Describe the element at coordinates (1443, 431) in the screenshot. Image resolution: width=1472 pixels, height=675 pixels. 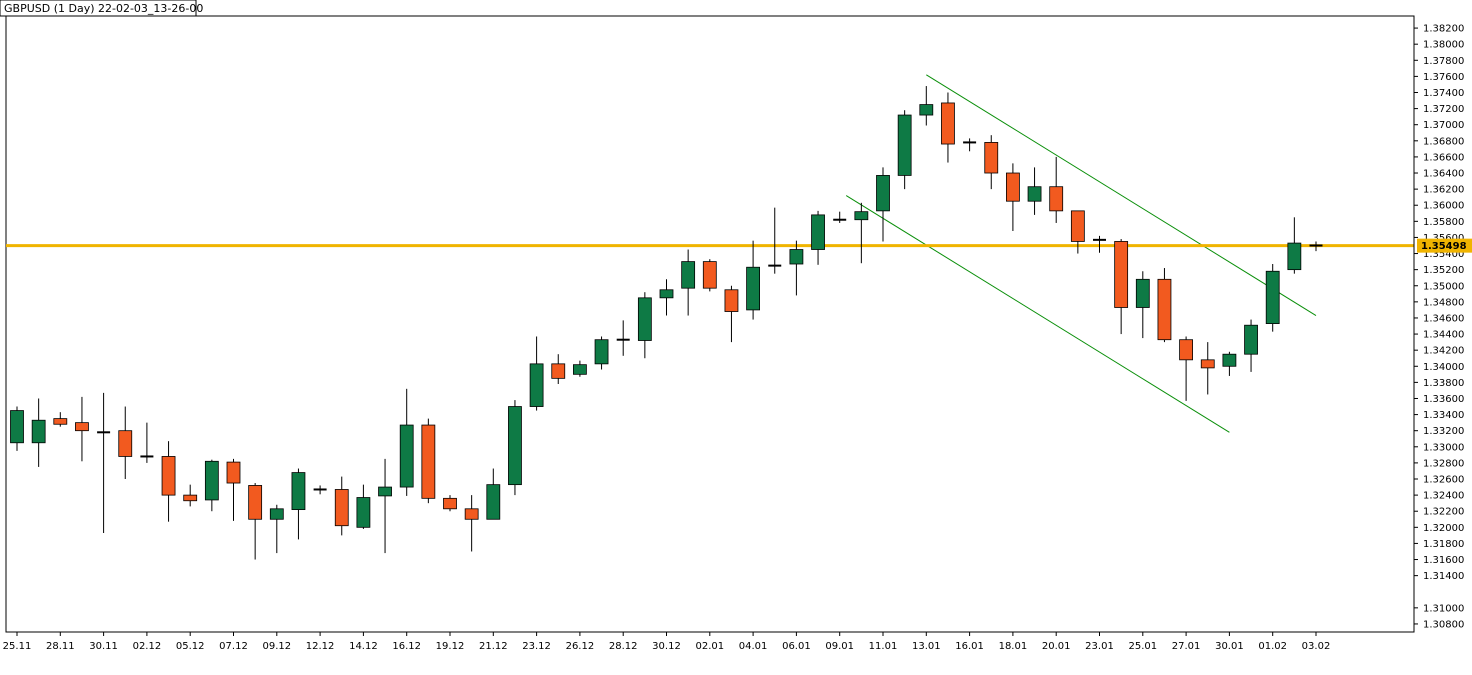
I see `y-tick-label: 1.33200` at that location.